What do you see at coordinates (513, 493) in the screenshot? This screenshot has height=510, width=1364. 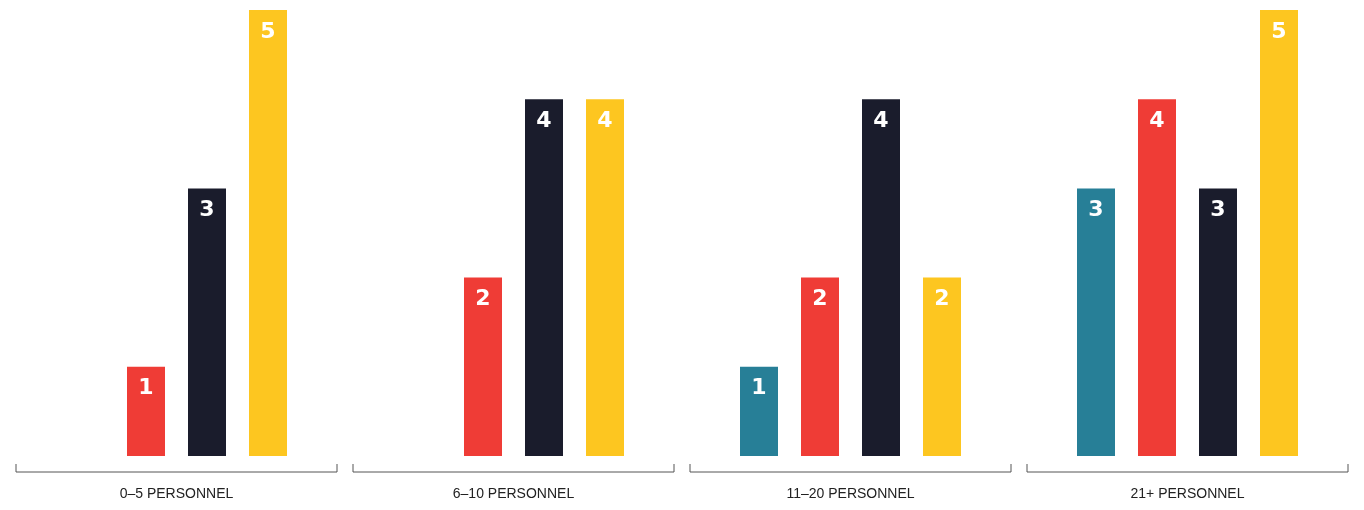 I see `x-tick-label: 6–10 PERSONNEL` at bounding box center [513, 493].